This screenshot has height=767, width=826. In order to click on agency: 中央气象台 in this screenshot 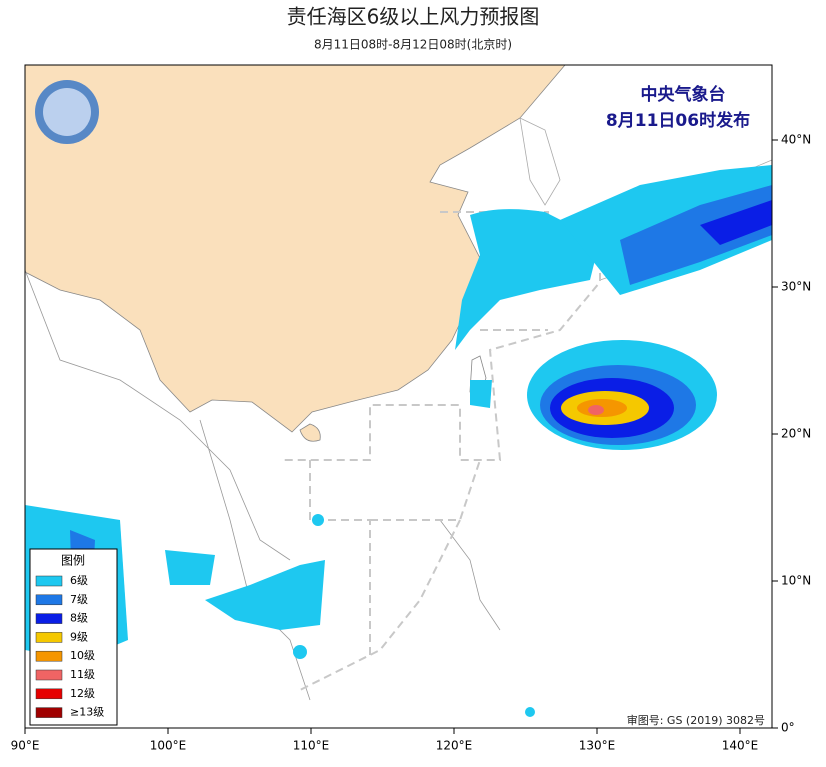, I will do `click(683, 94)`.